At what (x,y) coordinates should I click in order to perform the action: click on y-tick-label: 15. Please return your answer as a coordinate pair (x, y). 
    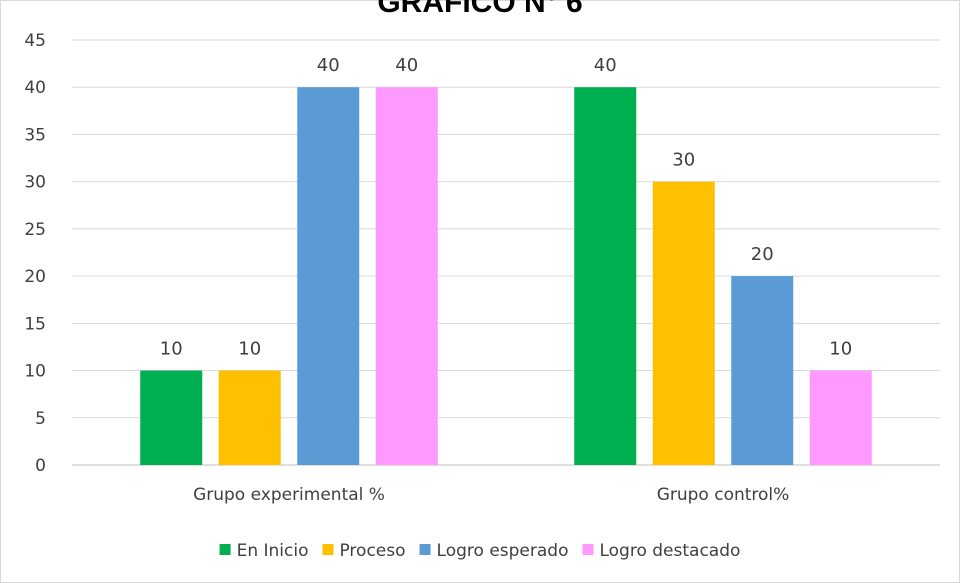
    Looking at the image, I should click on (35, 324).